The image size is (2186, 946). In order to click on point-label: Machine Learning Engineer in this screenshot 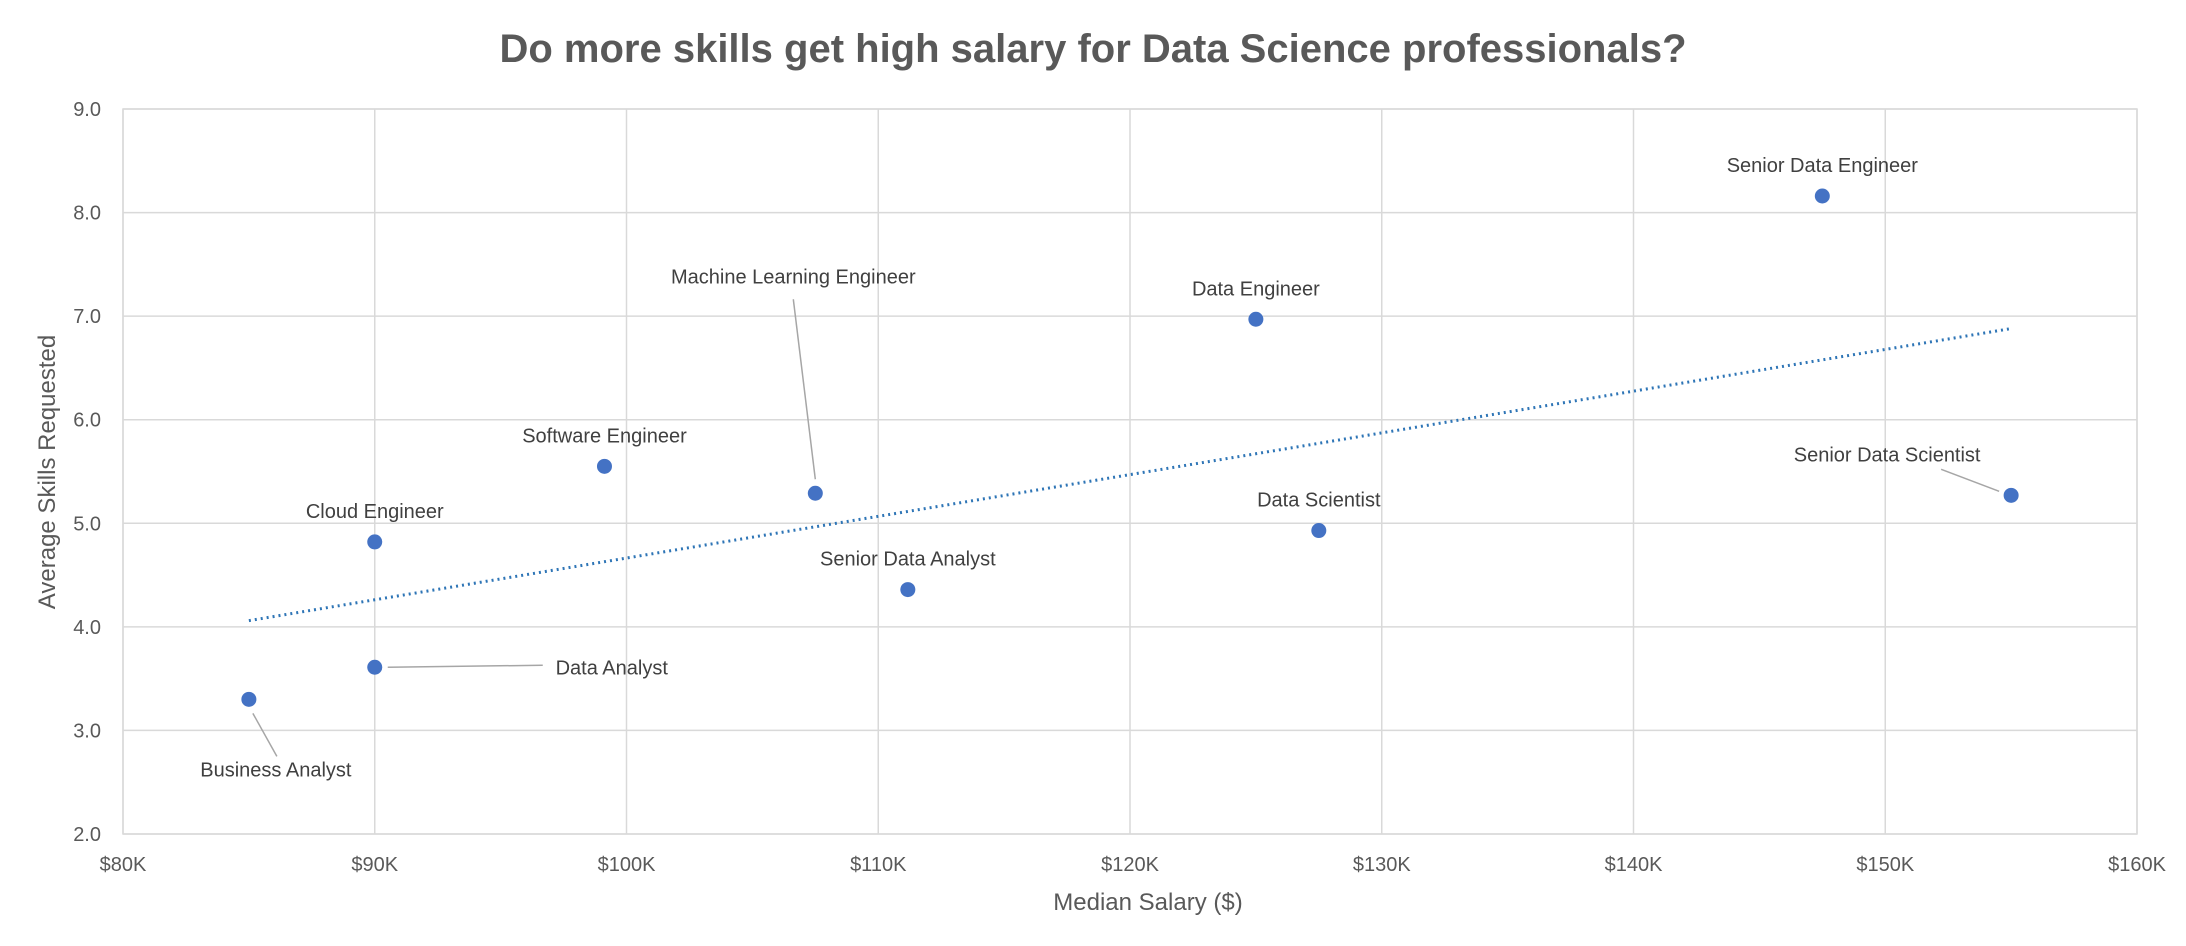, I will do `click(793, 277)`.